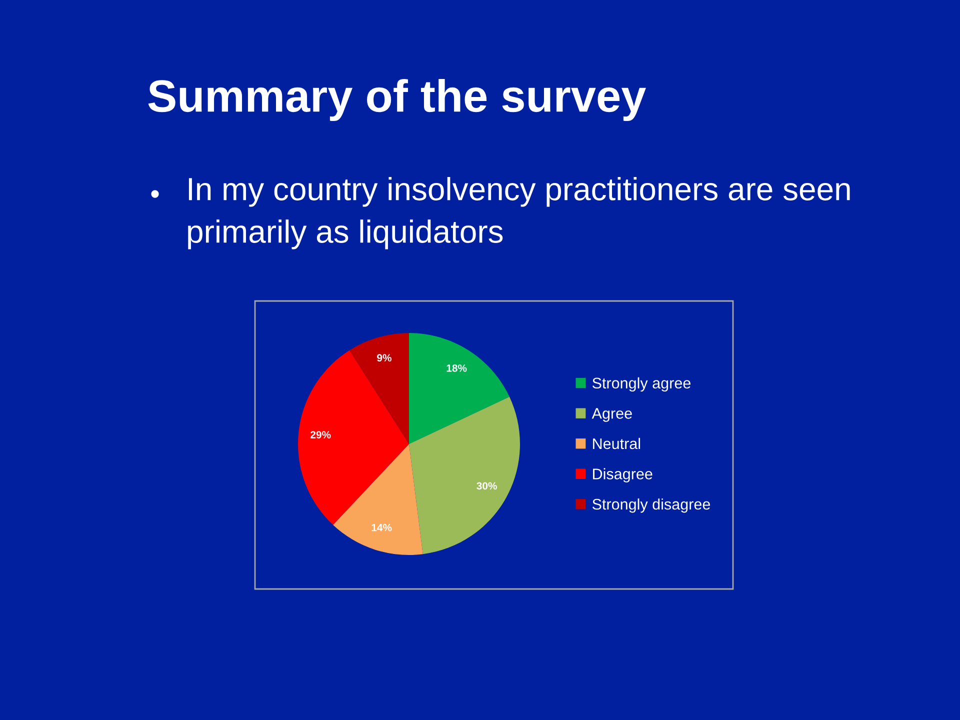 Image resolution: width=960 pixels, height=720 pixels. I want to click on chart-subtitle: In my country insolvency practitioners are seen primarily as liquidators, so click(519, 213).